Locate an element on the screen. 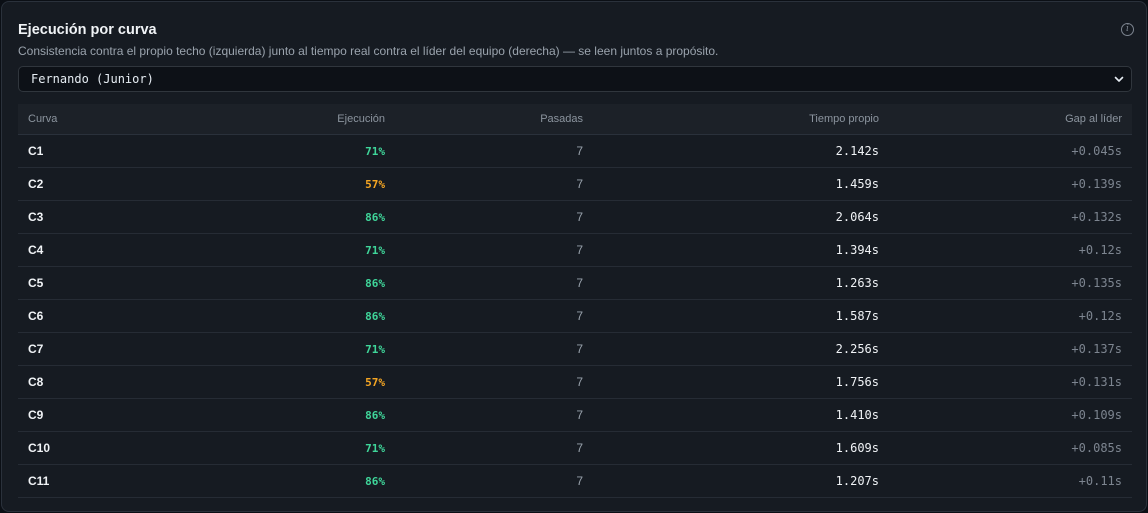 This screenshot has height=513, width=1148. gap-cell: +0.085s is located at coordinates (1096, 448).